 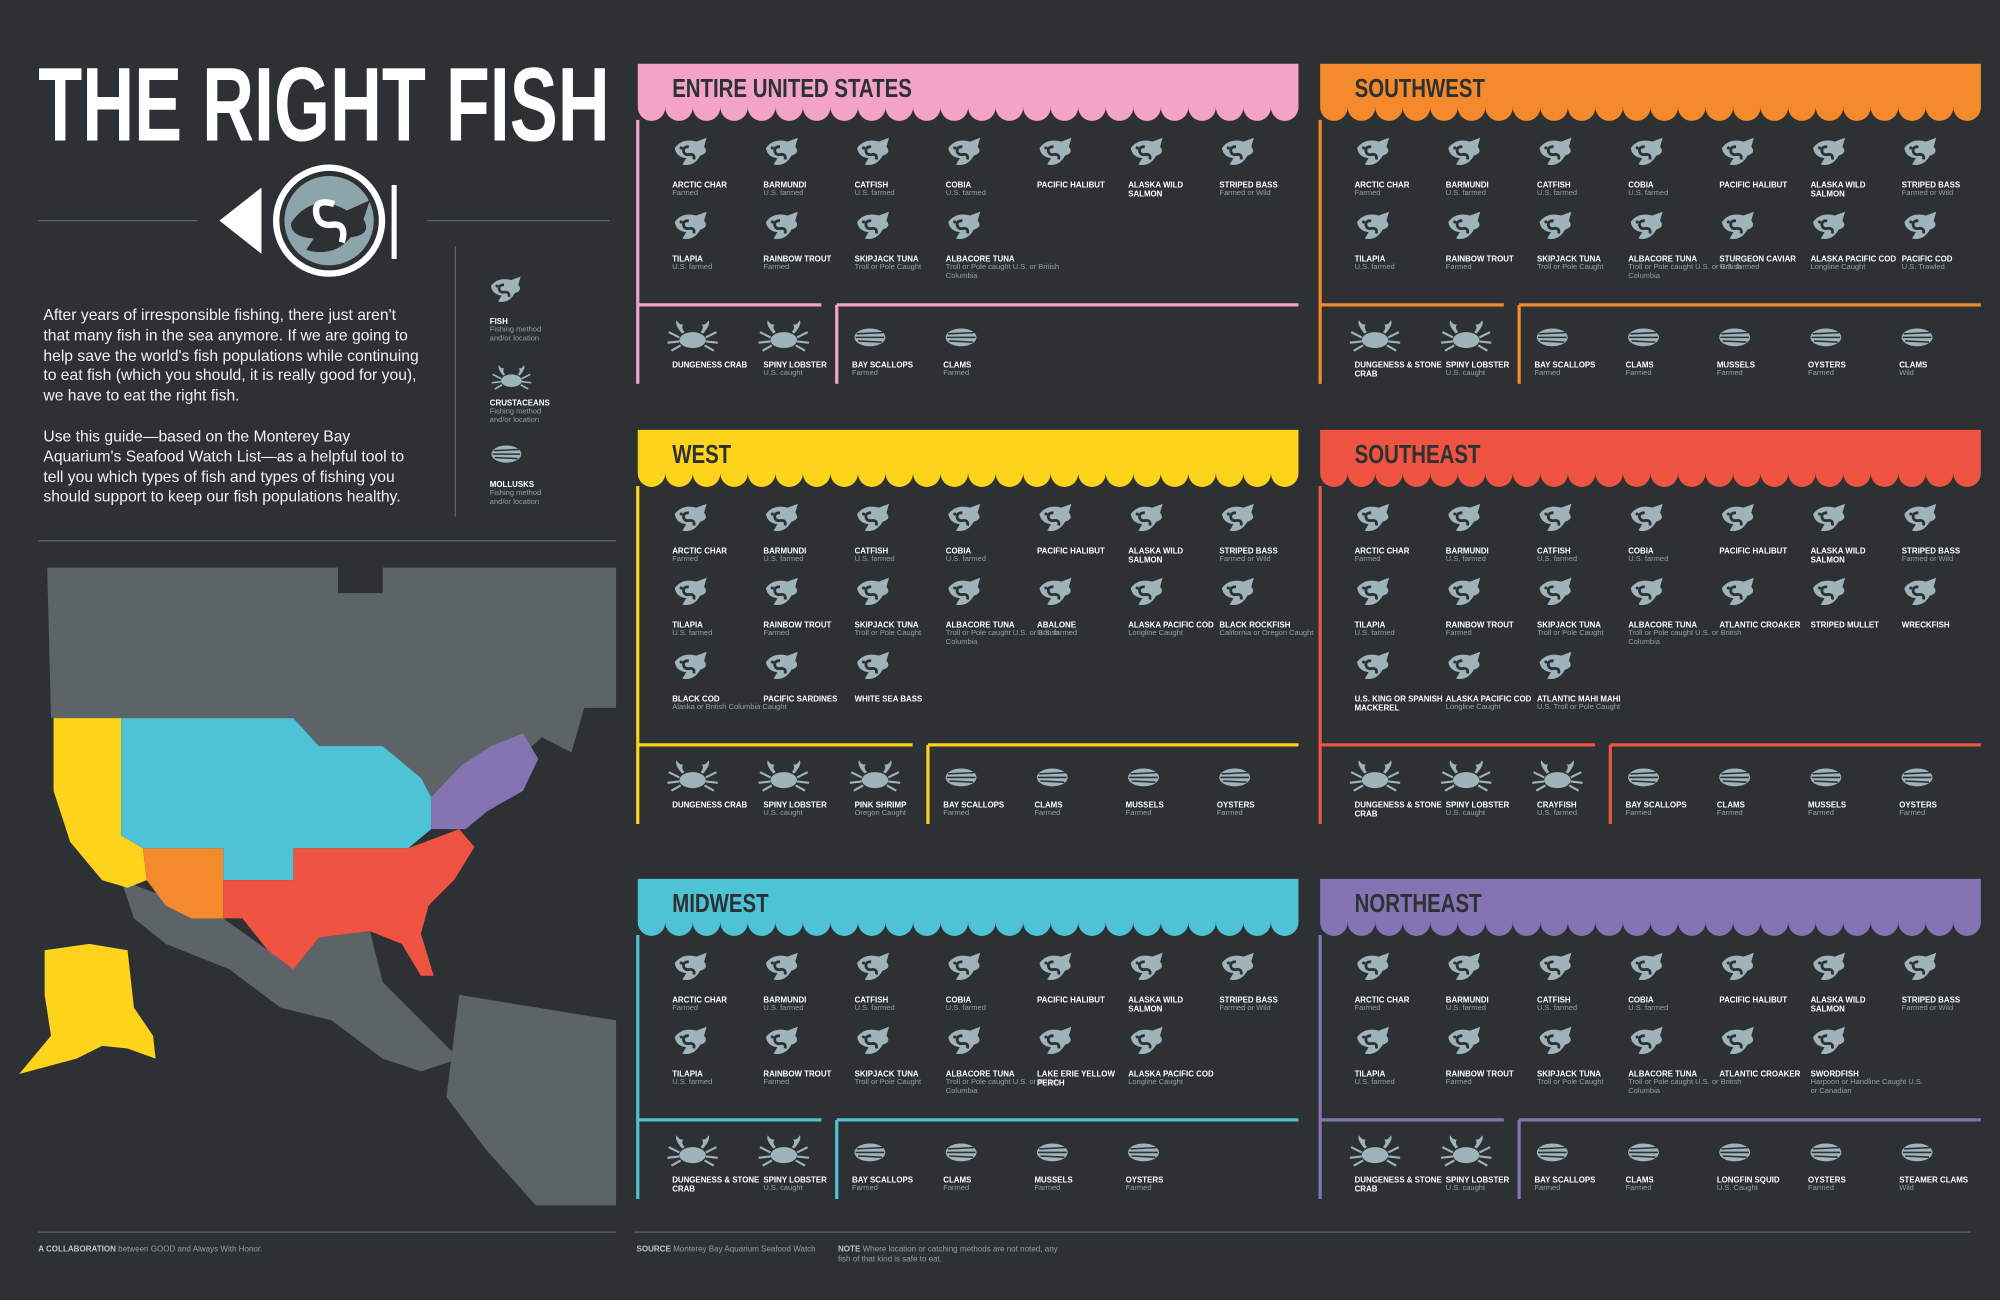 I want to click on legend-name: FISH, so click(x=498, y=322).